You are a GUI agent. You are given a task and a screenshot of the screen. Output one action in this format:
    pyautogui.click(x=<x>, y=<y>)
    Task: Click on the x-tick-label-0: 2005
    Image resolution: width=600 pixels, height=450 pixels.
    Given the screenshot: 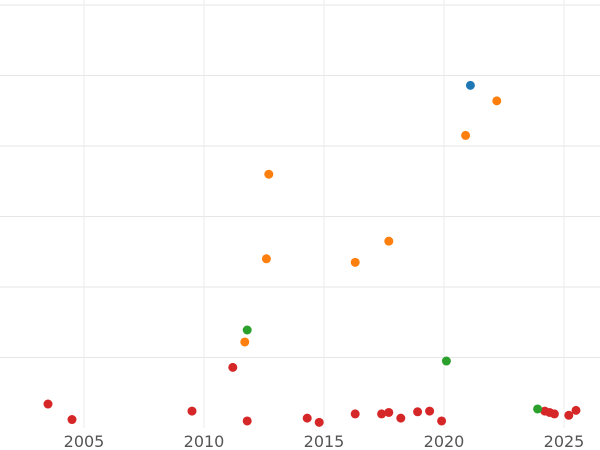 What is the action you would take?
    pyautogui.click(x=84, y=441)
    